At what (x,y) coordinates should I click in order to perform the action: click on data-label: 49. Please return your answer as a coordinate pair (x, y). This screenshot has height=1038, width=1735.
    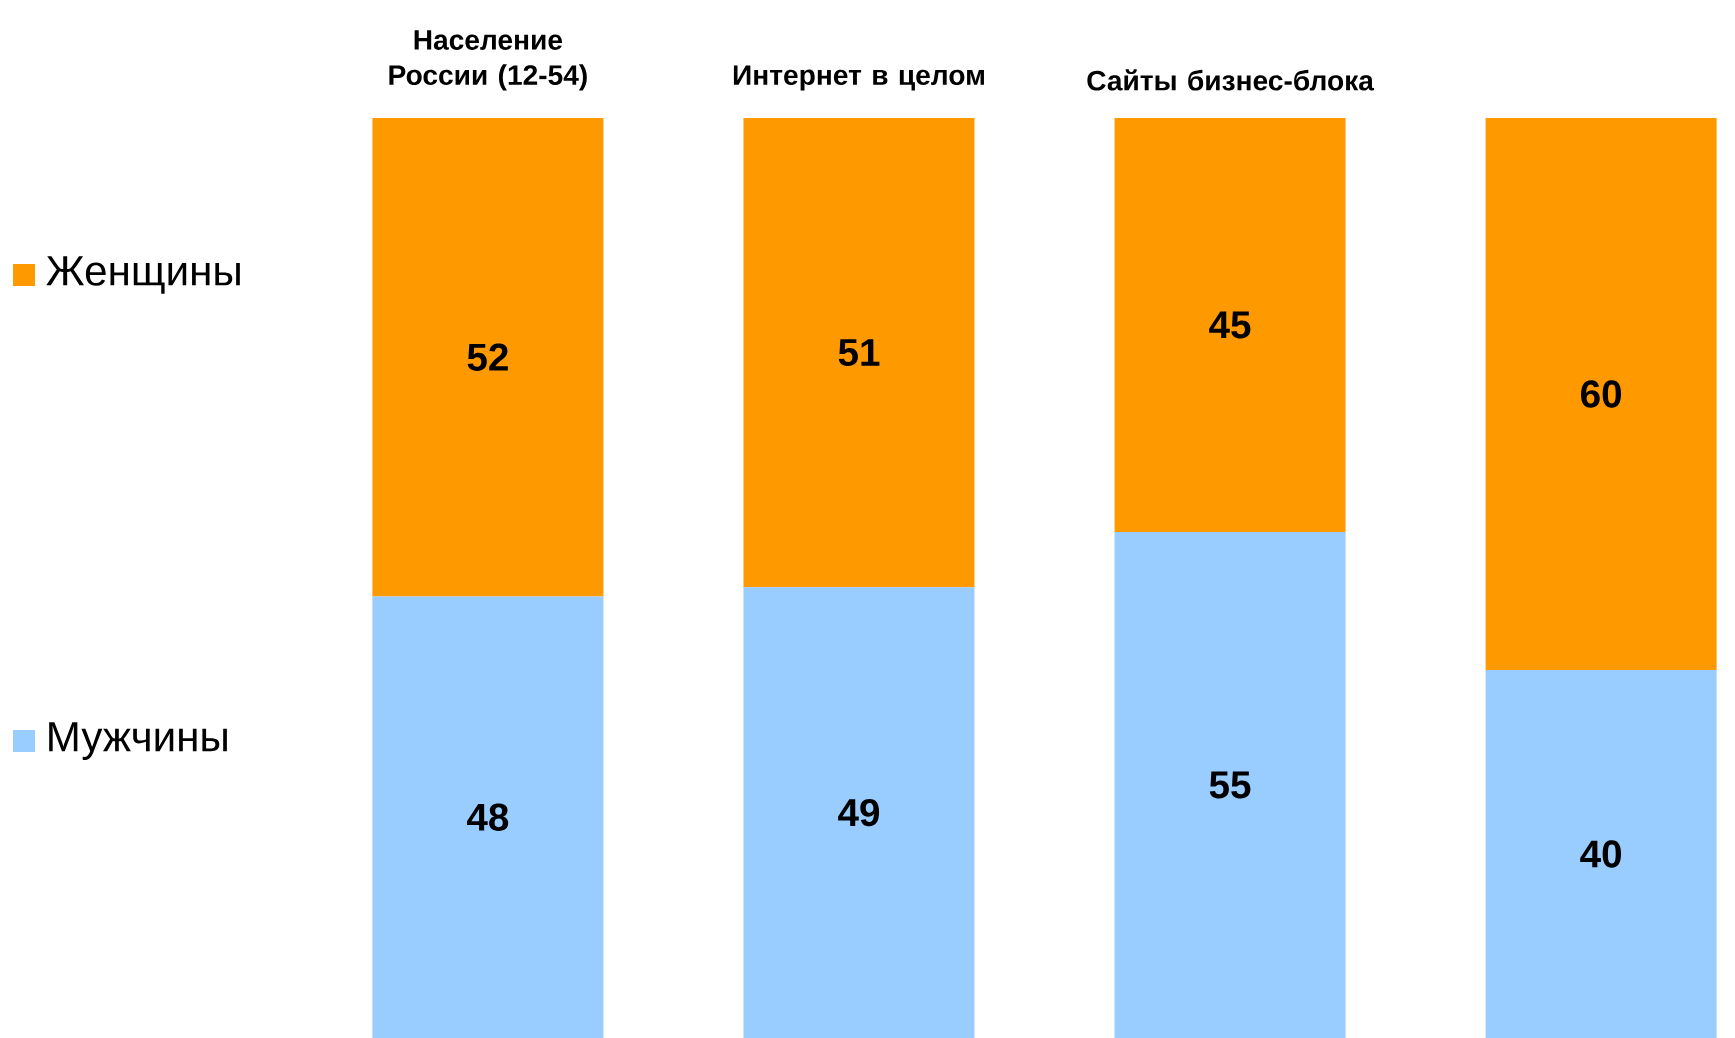
    Looking at the image, I should click on (859, 812).